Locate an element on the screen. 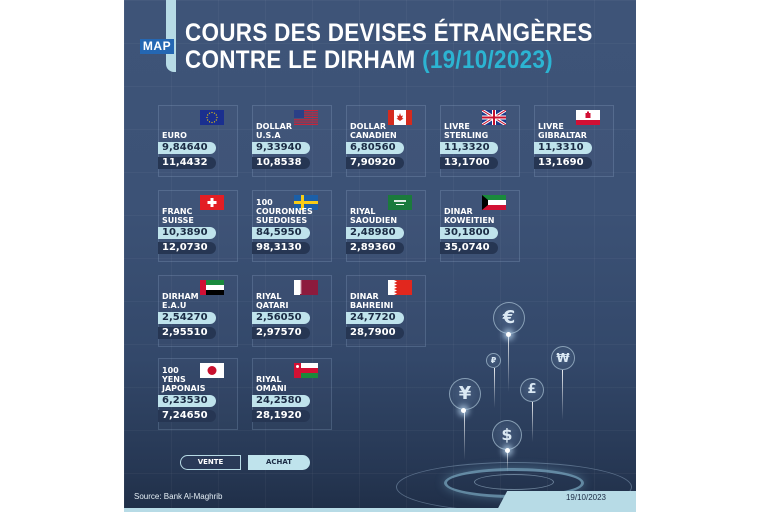  title-line-2-text: CONTRE LE DIRHAM is located at coordinates (300, 60).